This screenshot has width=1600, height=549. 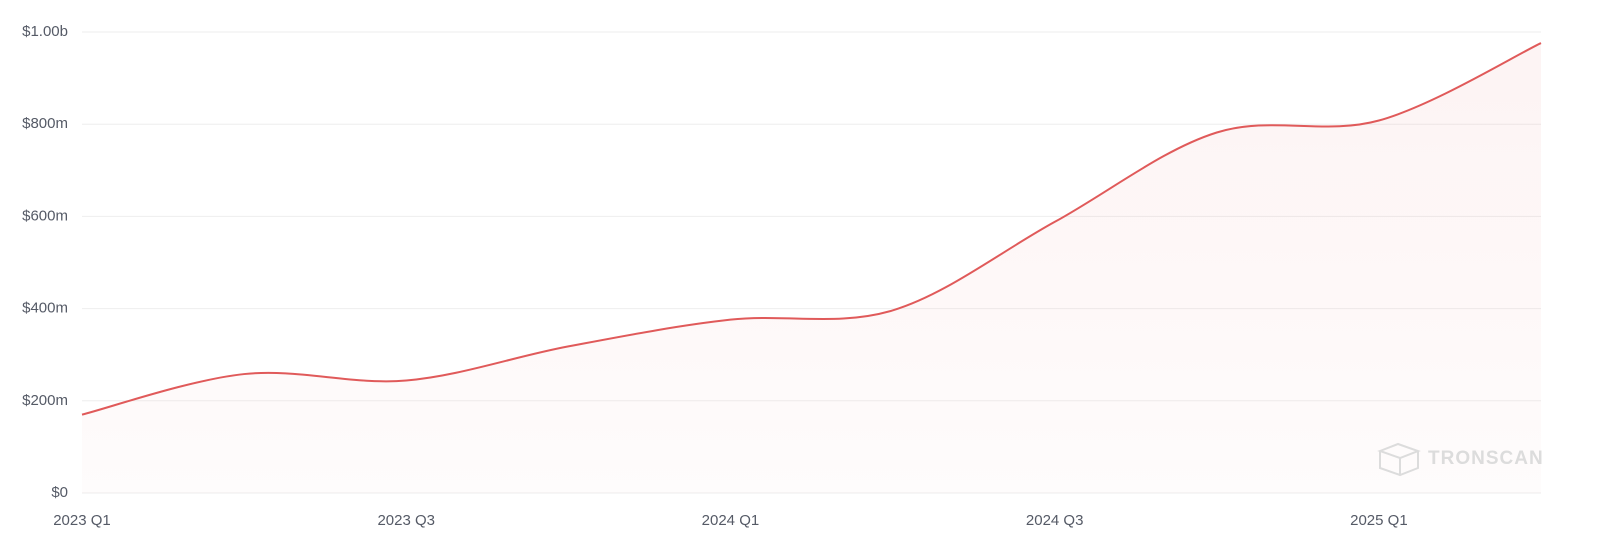 What do you see at coordinates (731, 520) in the screenshot?
I see `x-tick-label: 2024 Q1` at bounding box center [731, 520].